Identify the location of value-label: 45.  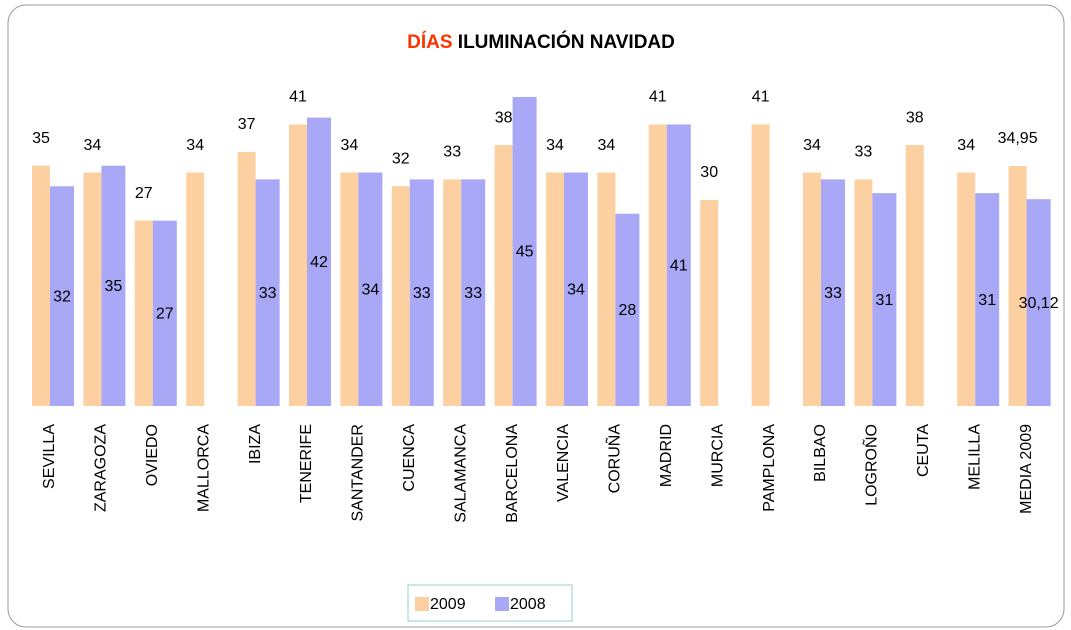
(525, 252).